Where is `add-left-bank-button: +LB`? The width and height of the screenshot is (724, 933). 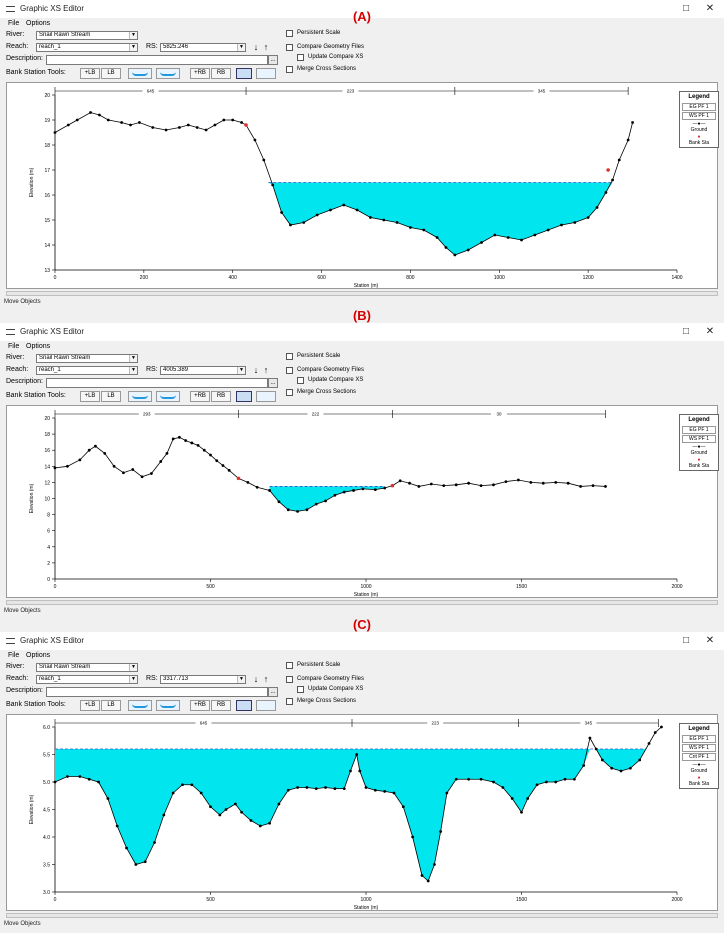 add-left-bank-button: +LB is located at coordinates (90, 705).